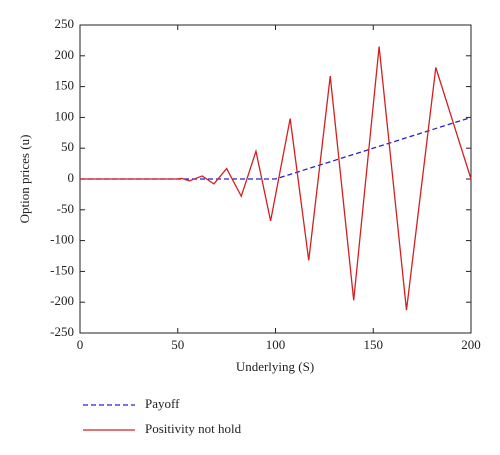  Describe the element at coordinates (24, 179) in the screenshot. I see `y-axis-label: Option prices (u)` at that location.